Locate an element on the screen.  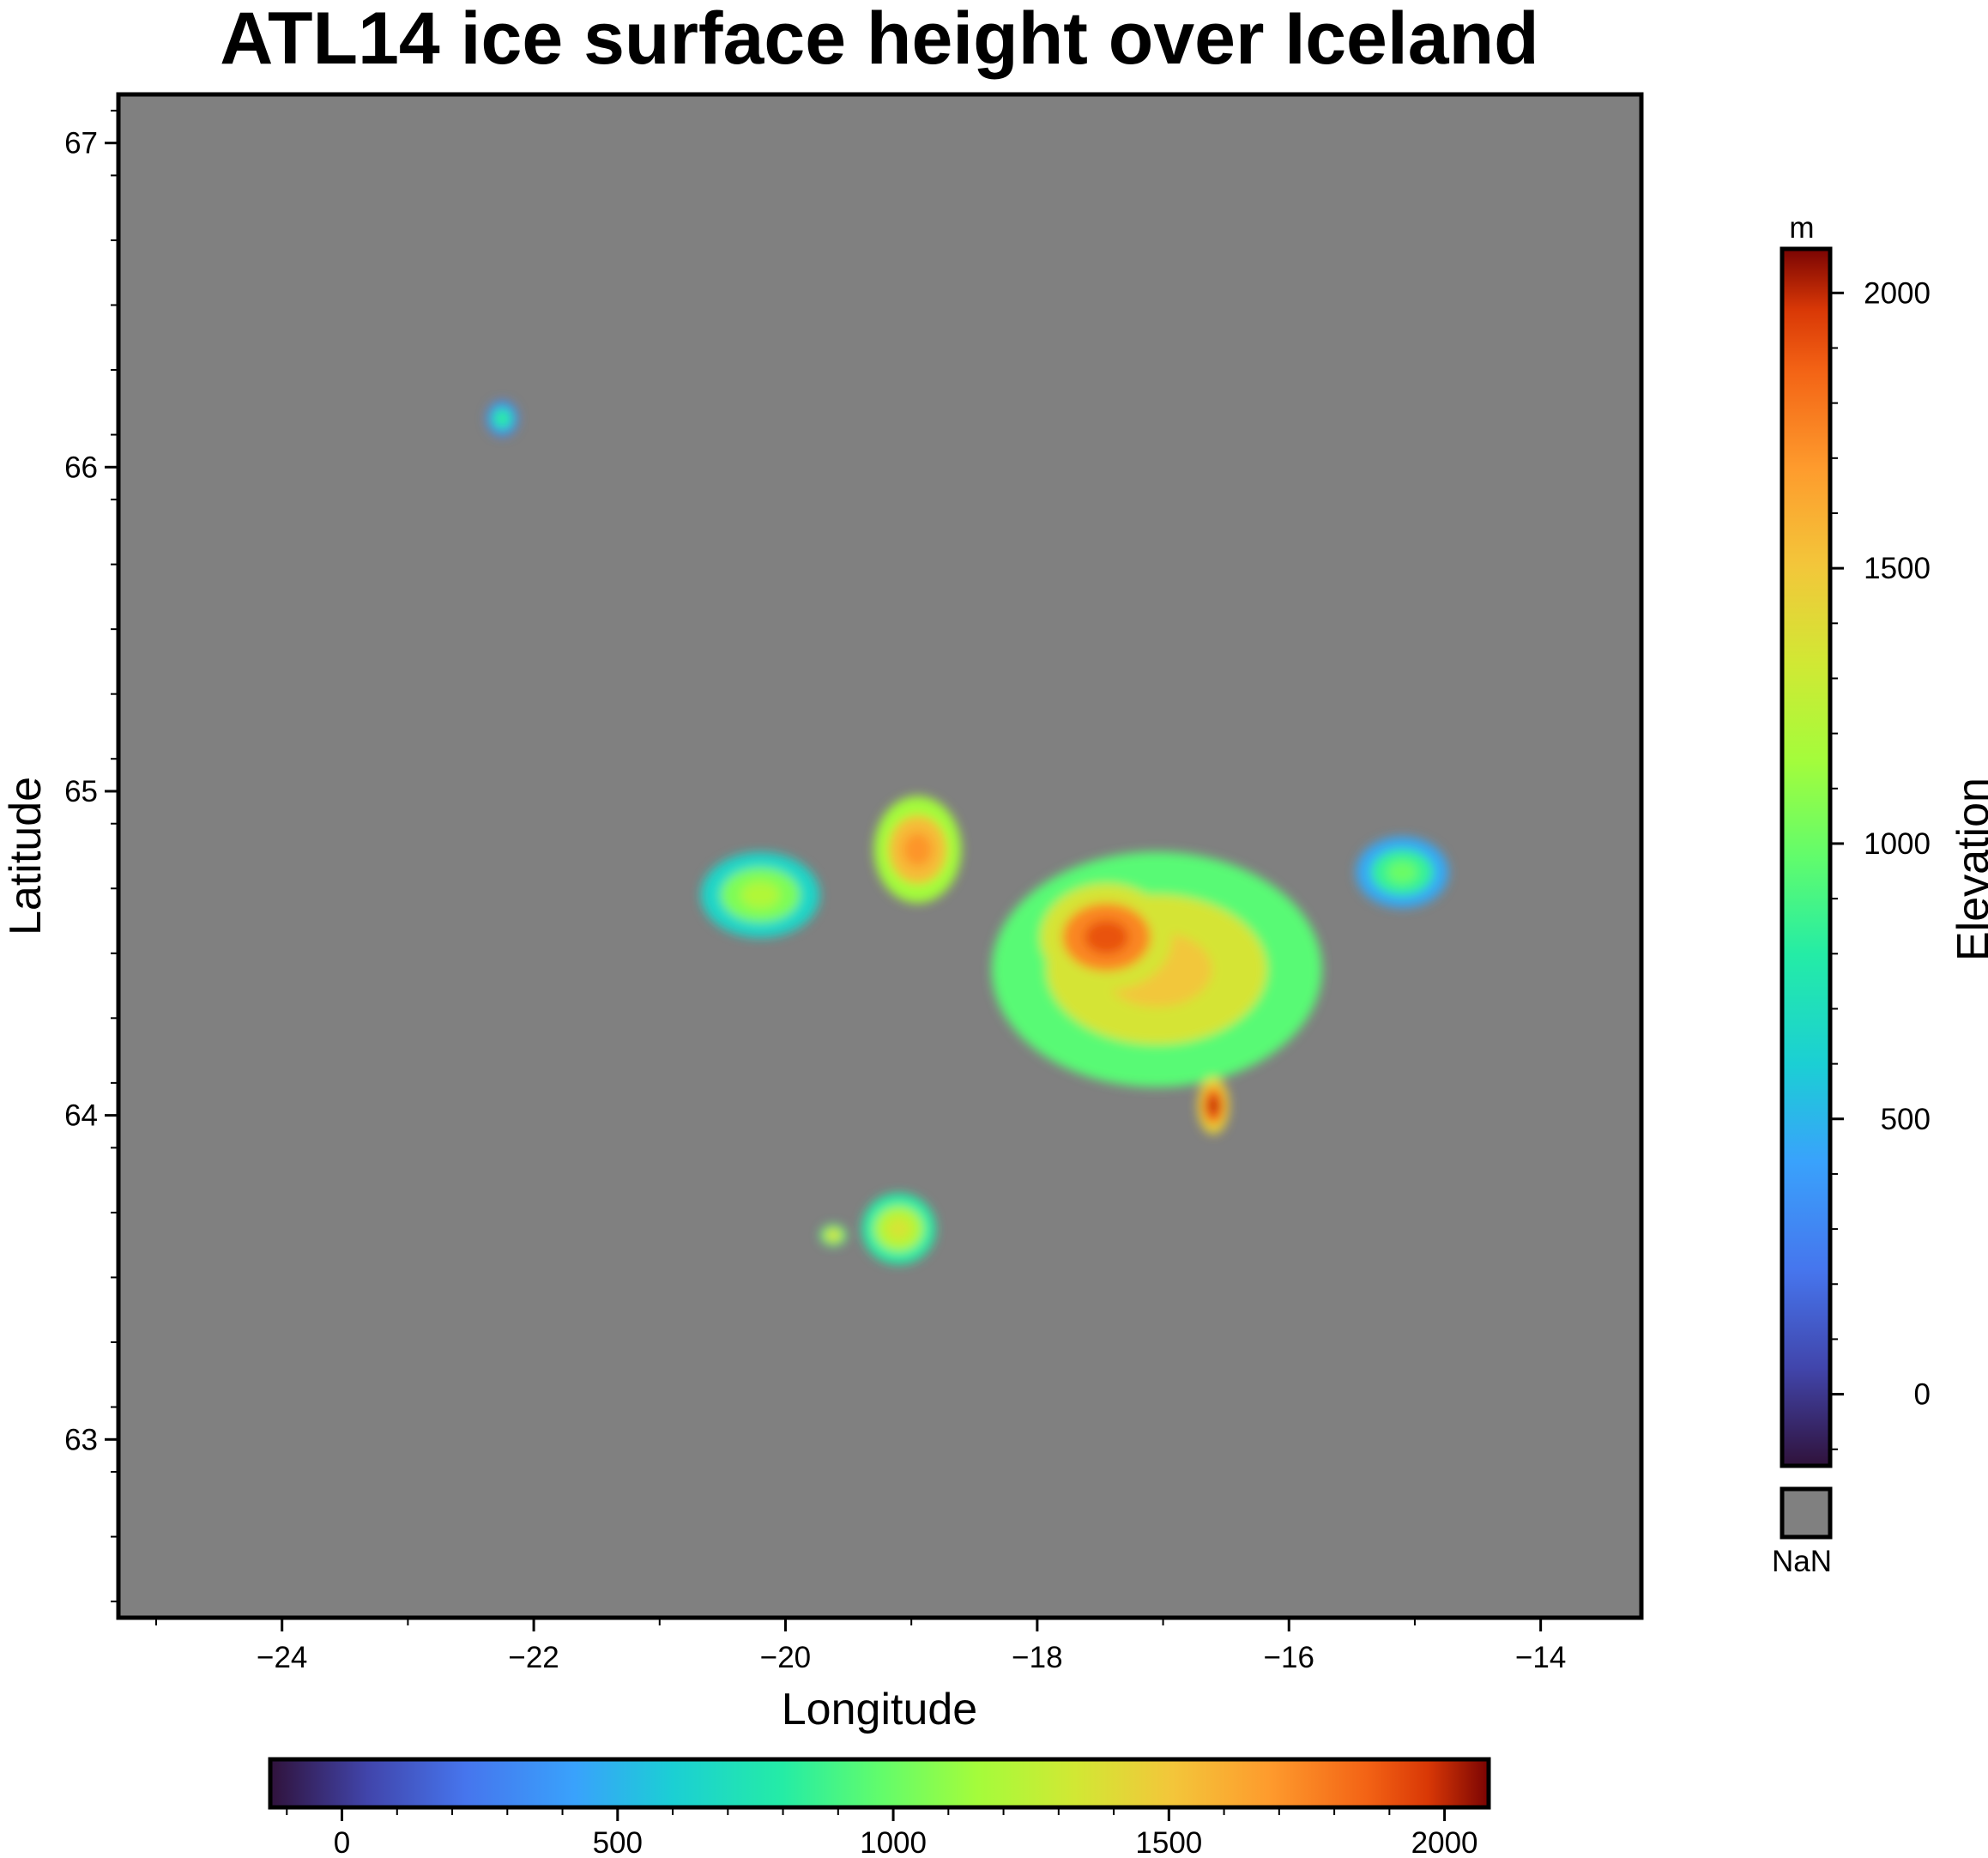
x-tick-label: −24 is located at coordinates (282, 1657).